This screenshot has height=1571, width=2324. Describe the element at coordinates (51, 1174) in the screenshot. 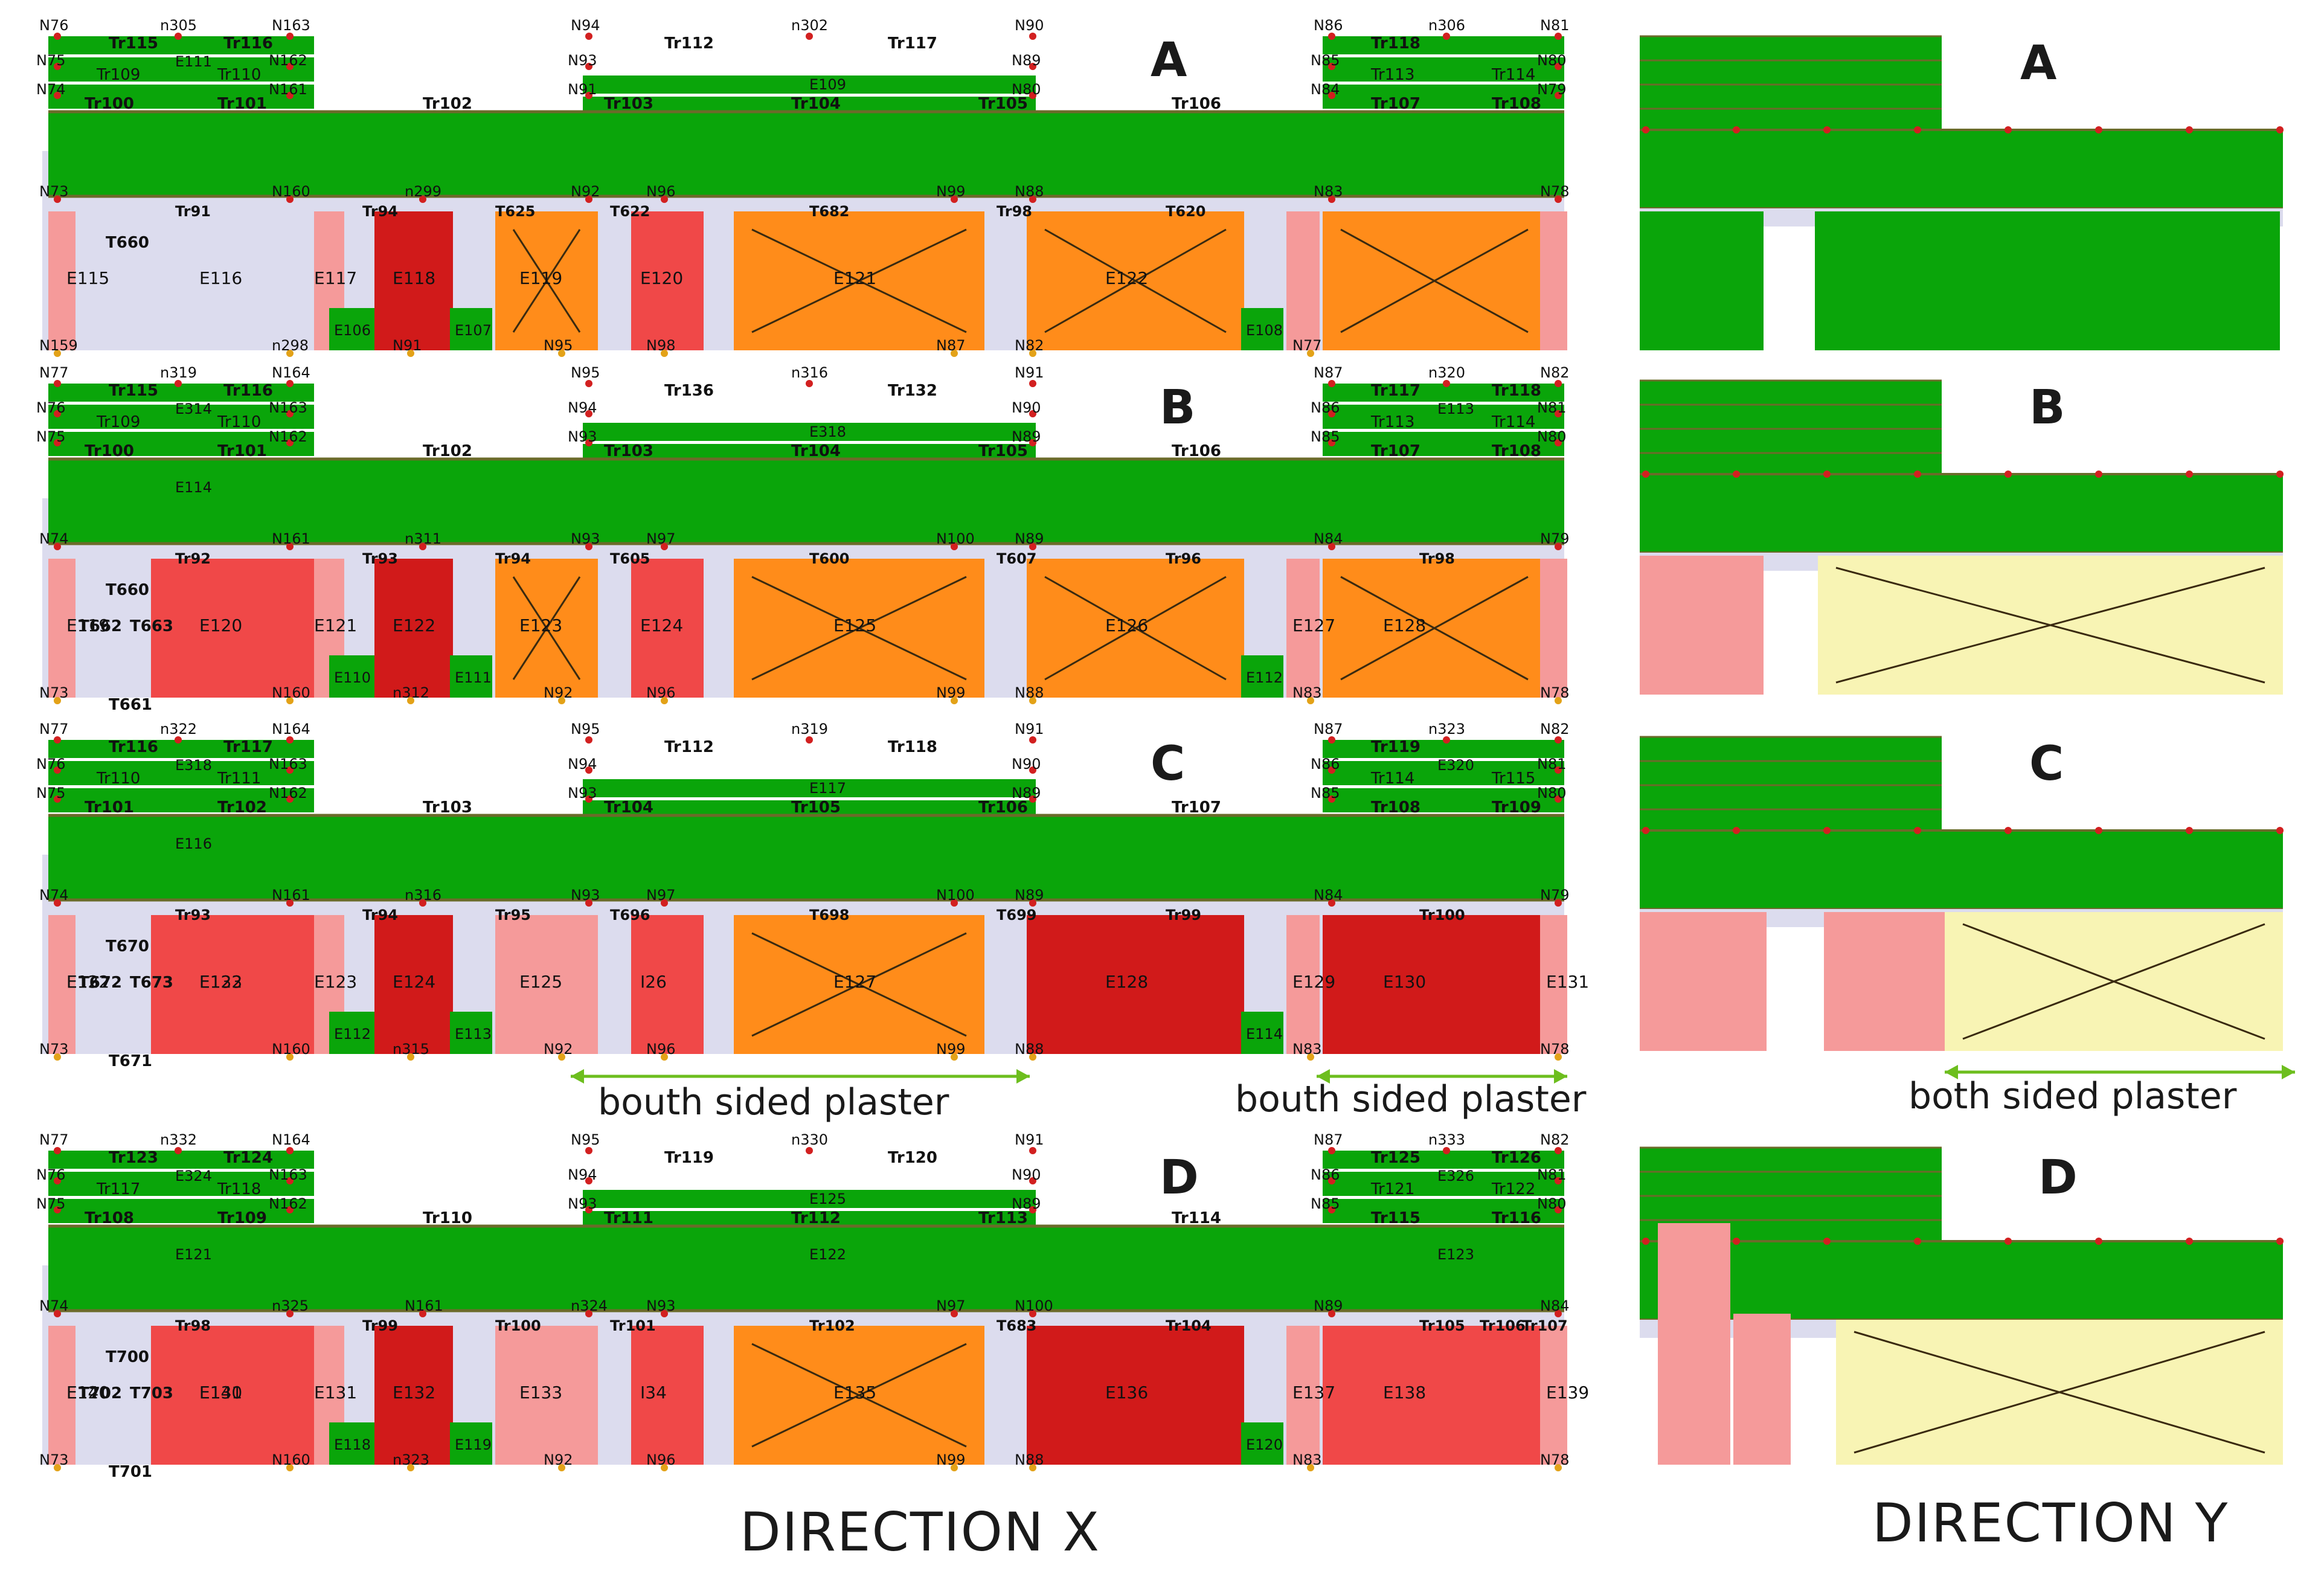

I see `node-label-row2: N76` at that location.